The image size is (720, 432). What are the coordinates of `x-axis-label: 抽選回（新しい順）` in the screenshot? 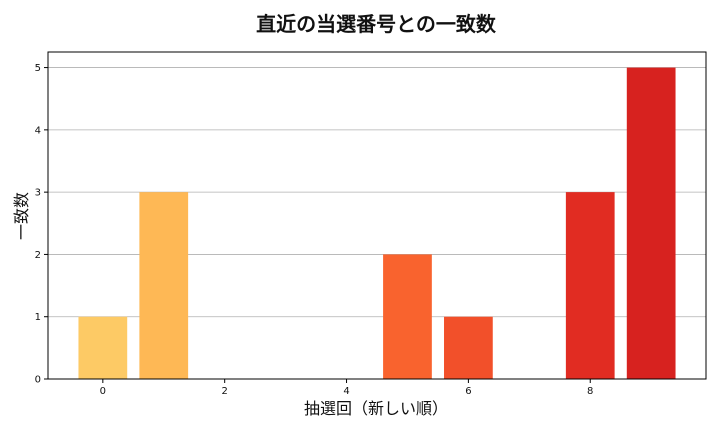 It's located at (376, 408).